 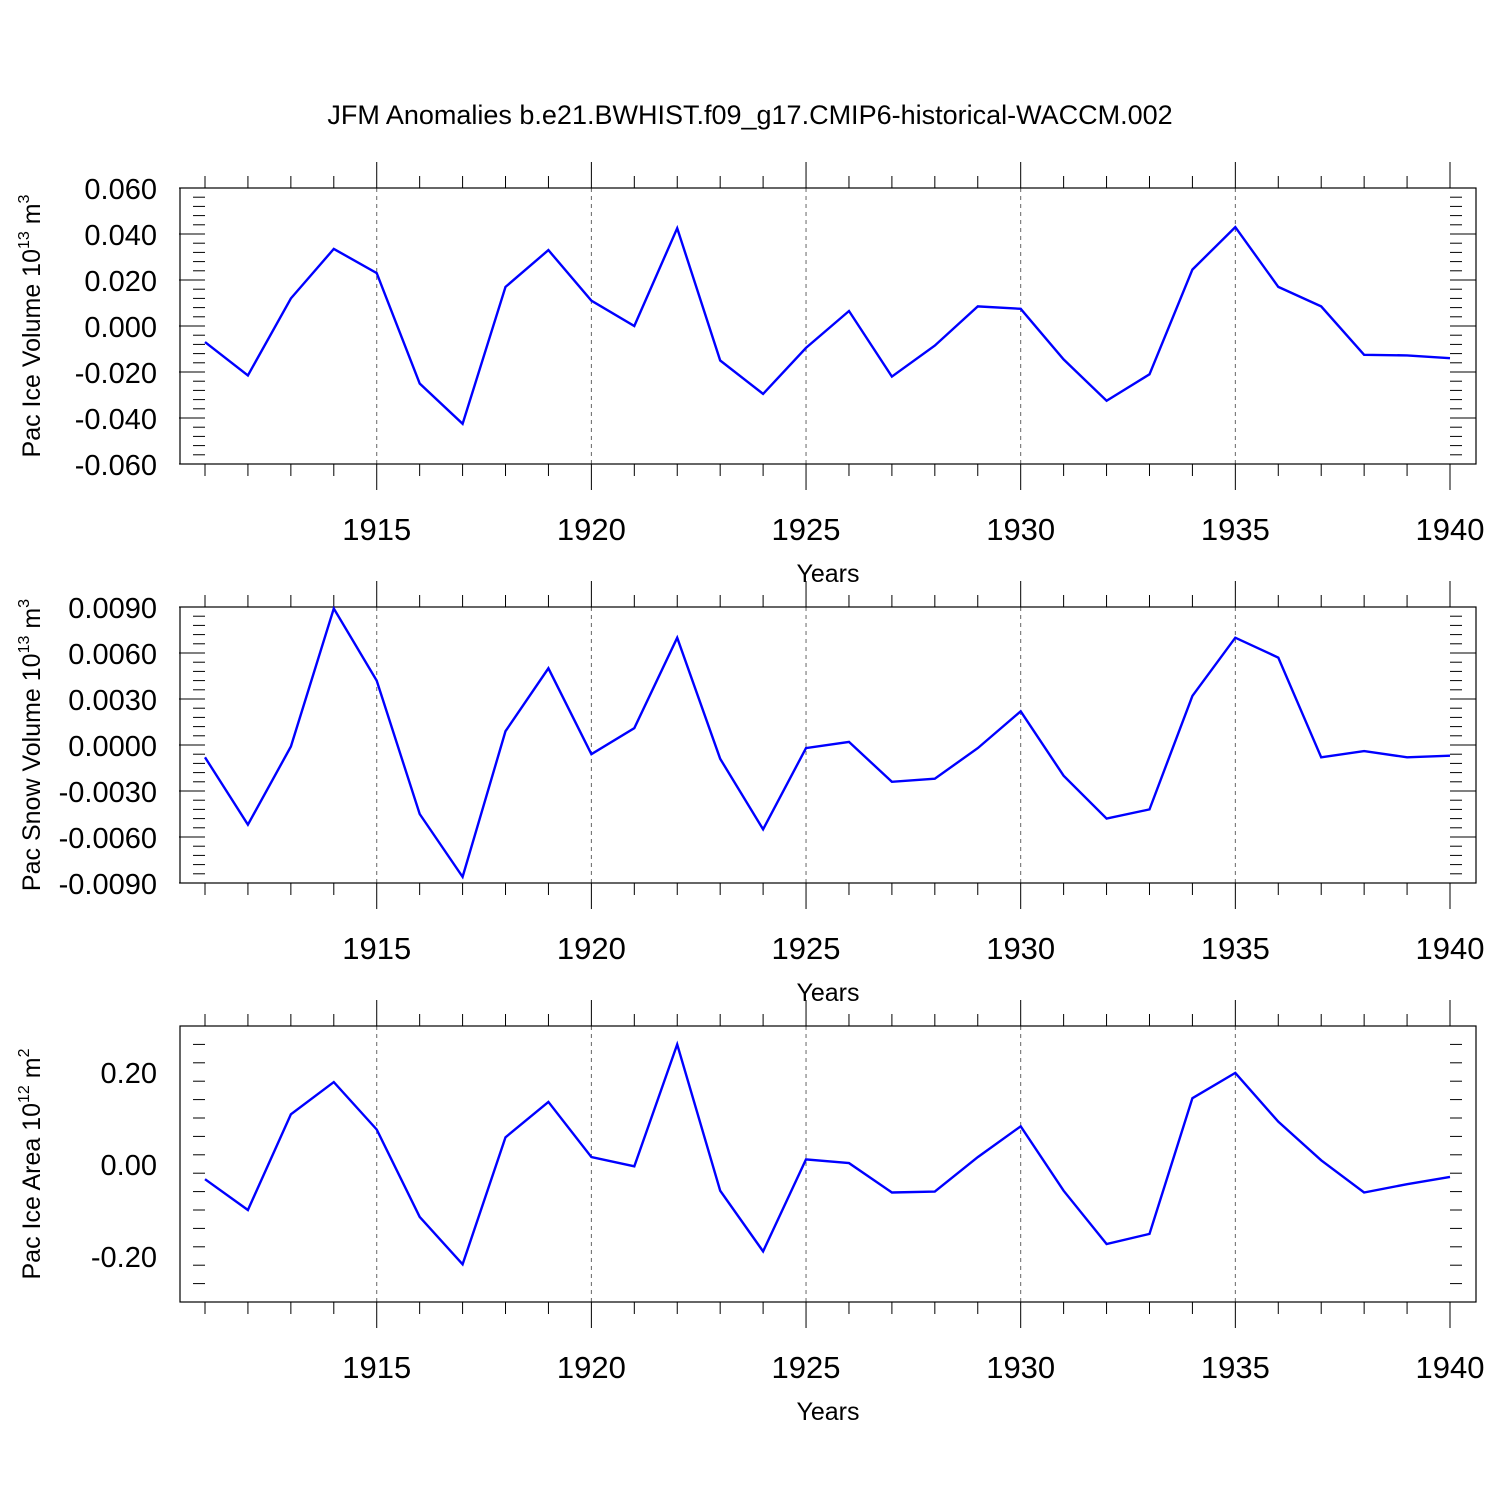 I want to click on y-tick-label: -0.020, so click(x=116, y=374).